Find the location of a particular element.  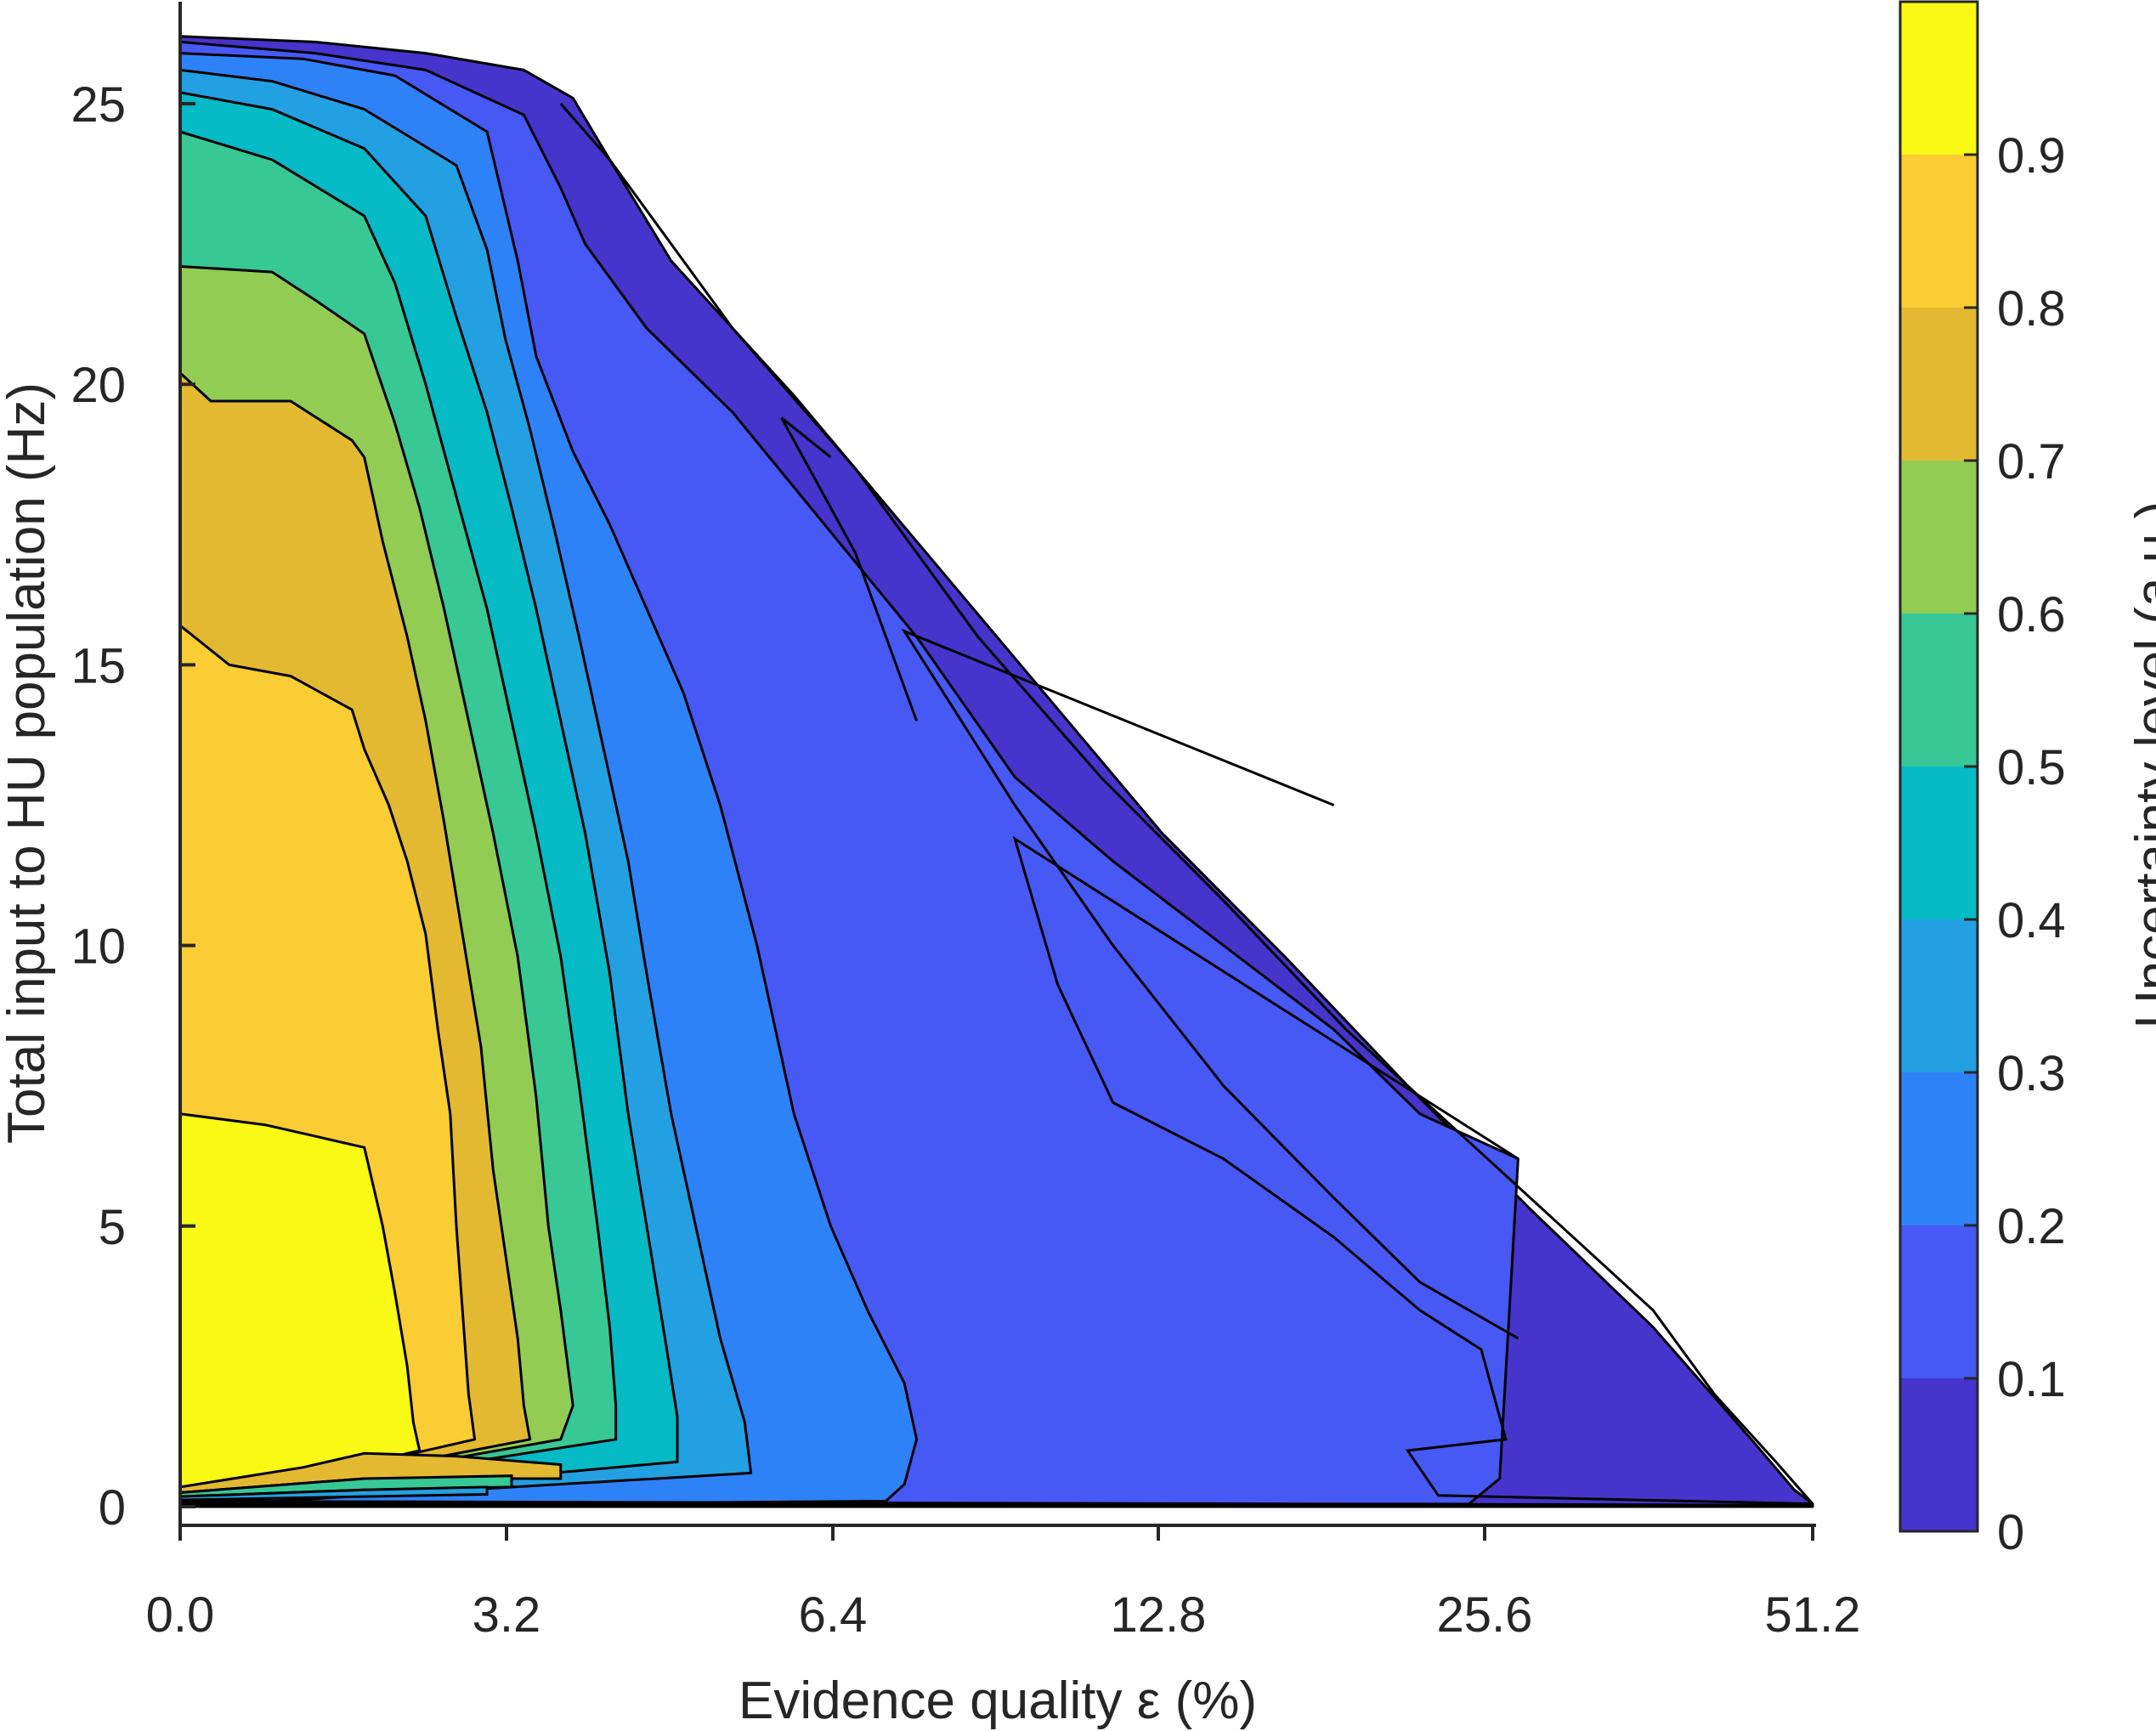

colorbar-tick-label: 0.1 is located at coordinates (2032, 1379).